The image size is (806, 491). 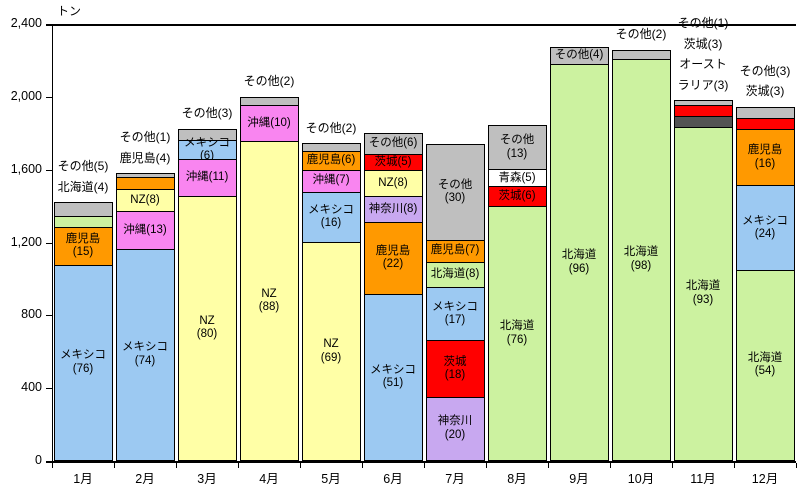 I want to click on bar-segment-ibaraki: 茨城(5), so click(x=393, y=162).